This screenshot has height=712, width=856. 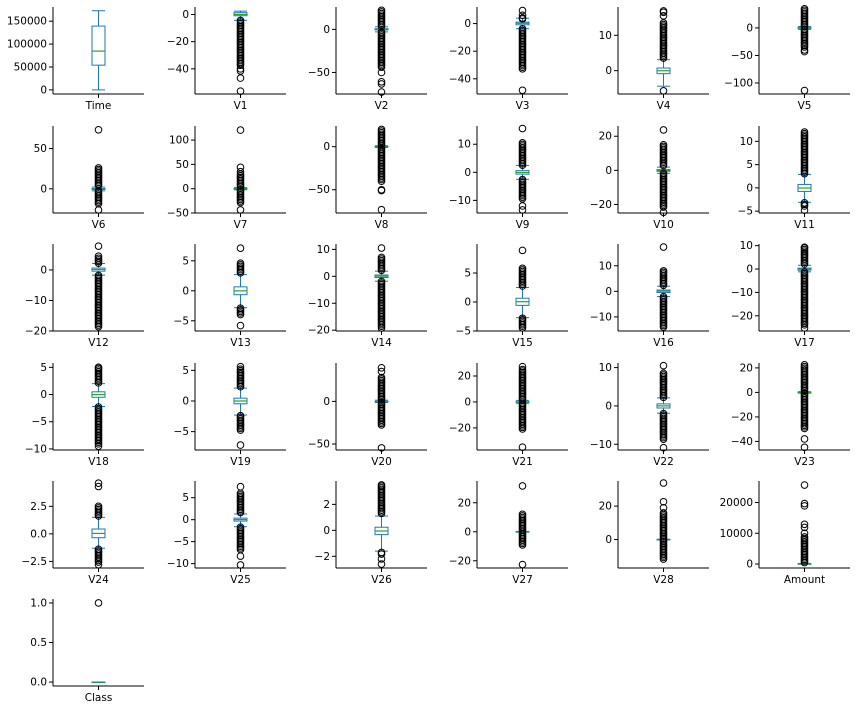 What do you see at coordinates (27, 45) in the screenshot?
I see `y-tick-label: 100000` at bounding box center [27, 45].